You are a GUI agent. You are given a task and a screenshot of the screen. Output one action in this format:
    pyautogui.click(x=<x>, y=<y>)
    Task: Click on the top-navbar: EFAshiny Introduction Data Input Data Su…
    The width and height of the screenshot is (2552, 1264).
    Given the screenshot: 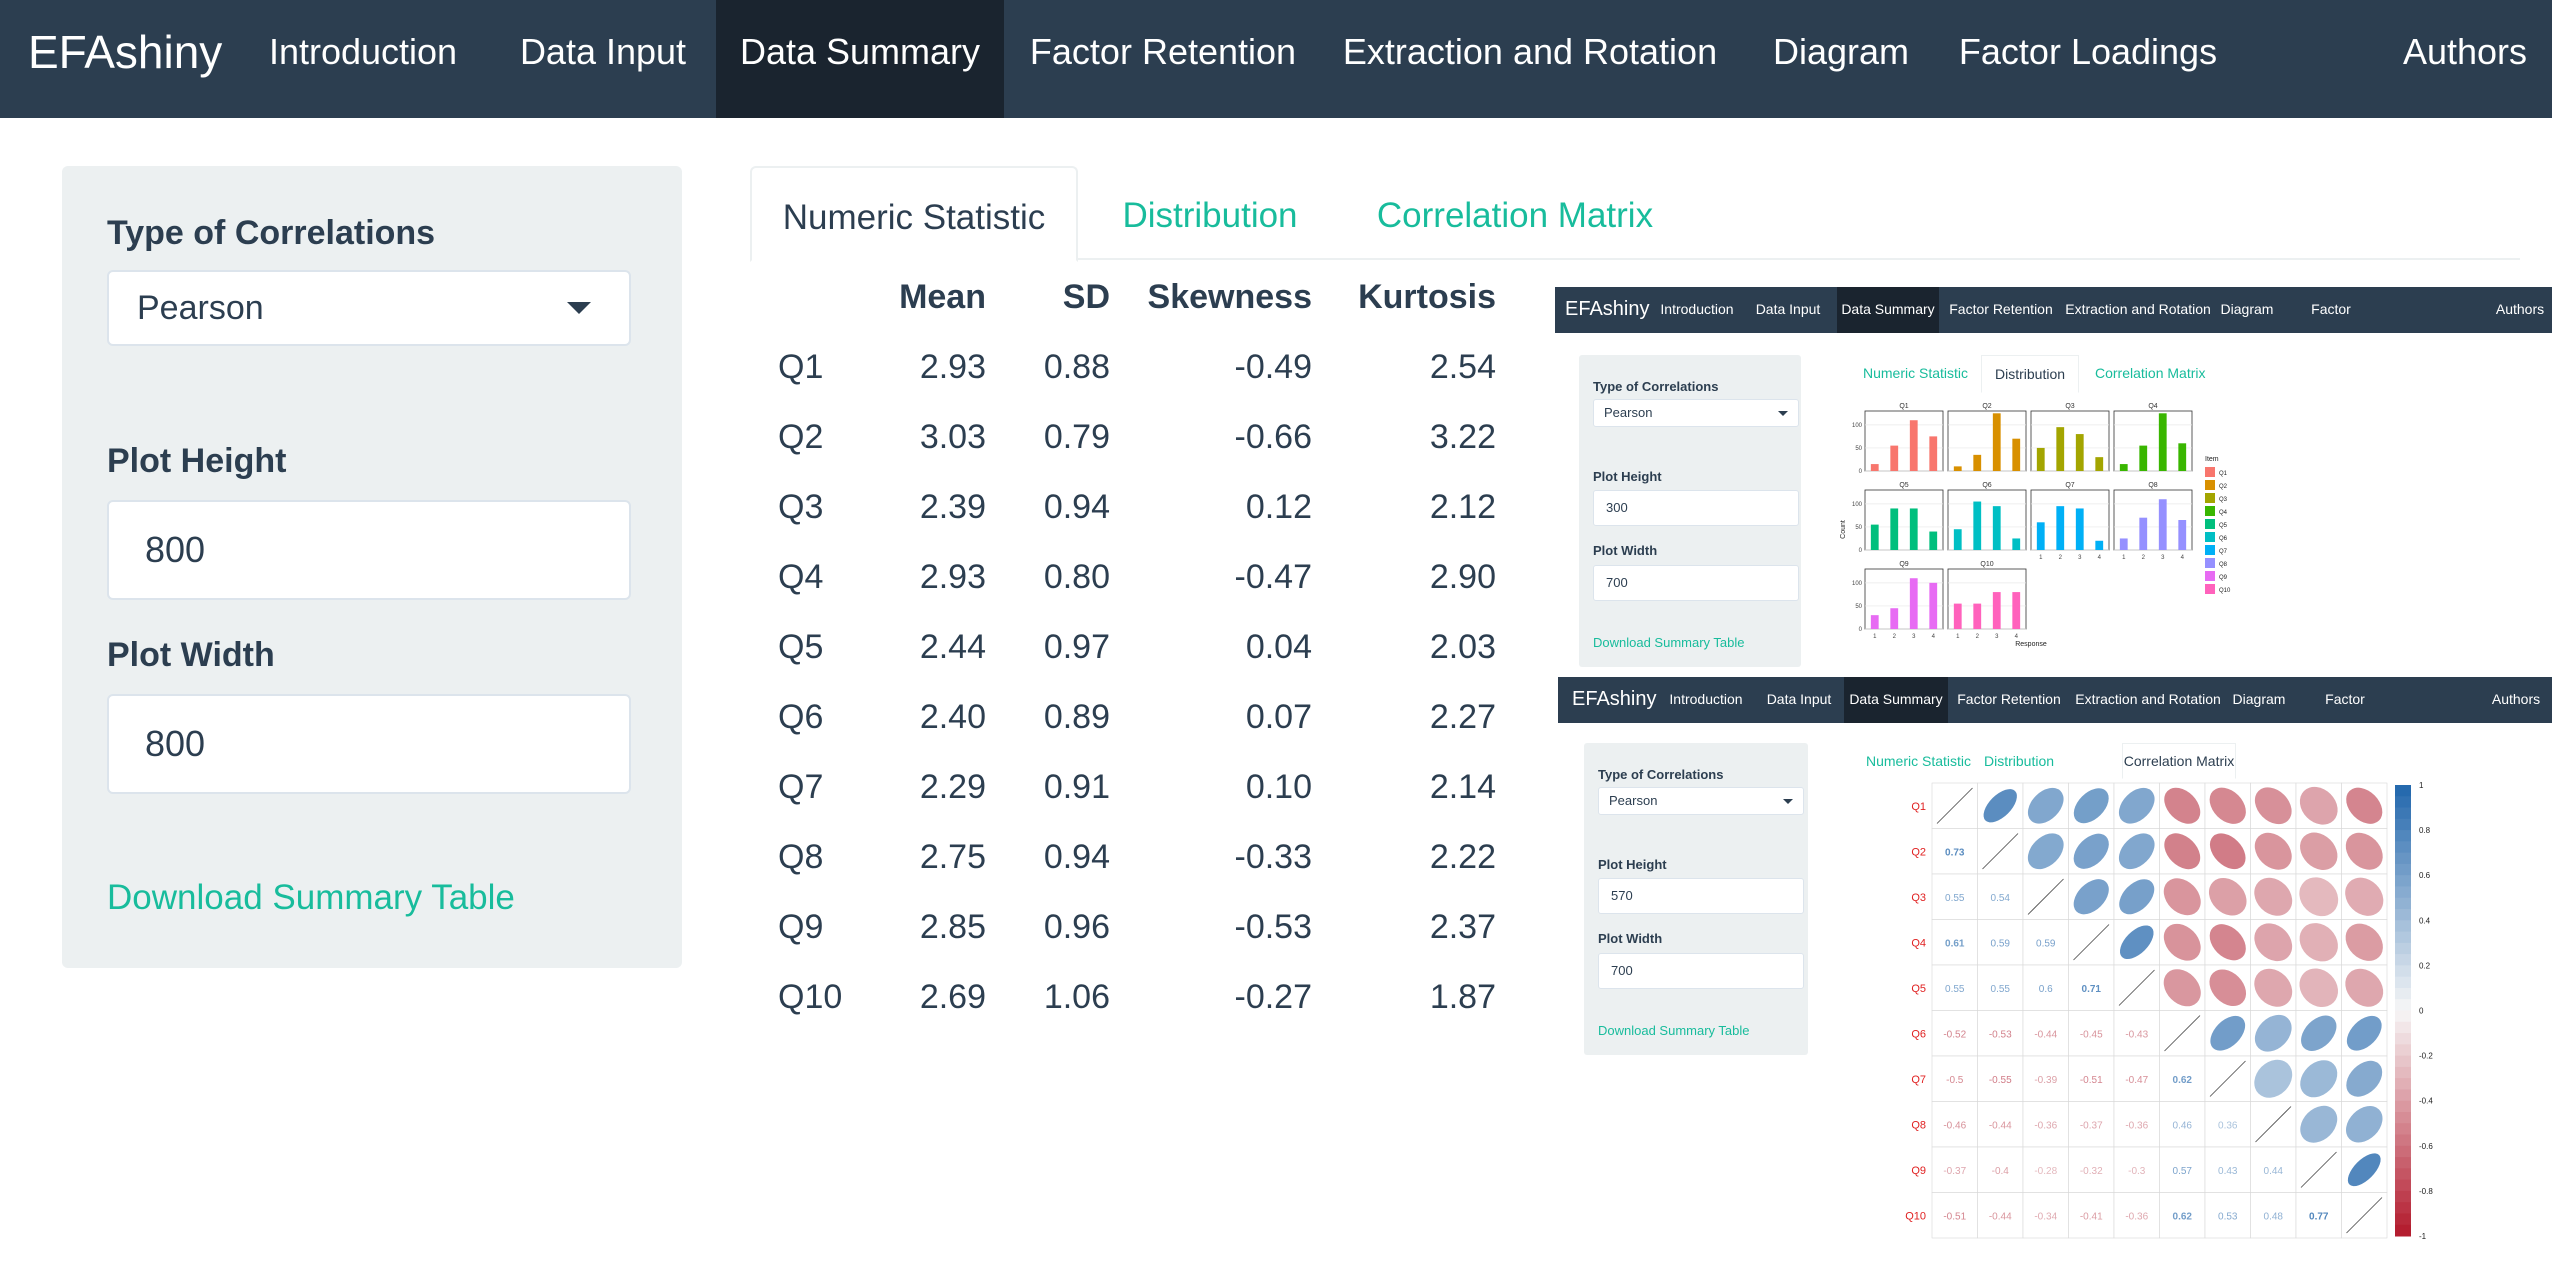 What is the action you would take?
    pyautogui.click(x=1276, y=59)
    